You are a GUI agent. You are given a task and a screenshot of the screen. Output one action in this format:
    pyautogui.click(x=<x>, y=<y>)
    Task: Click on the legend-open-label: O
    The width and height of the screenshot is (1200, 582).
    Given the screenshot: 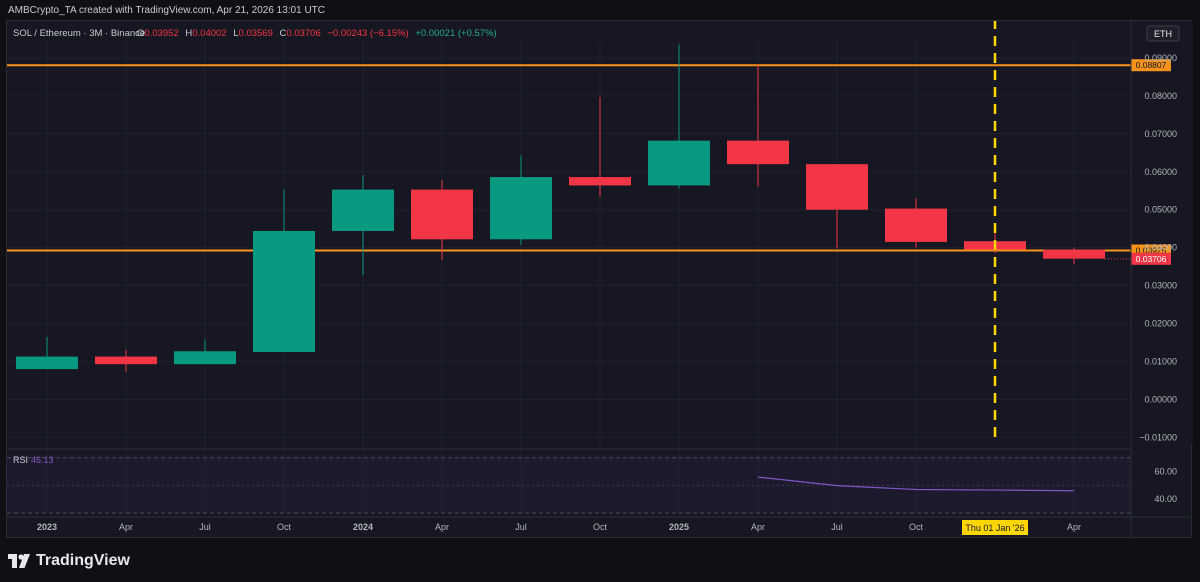 What is the action you would take?
    pyautogui.click(x=140, y=33)
    